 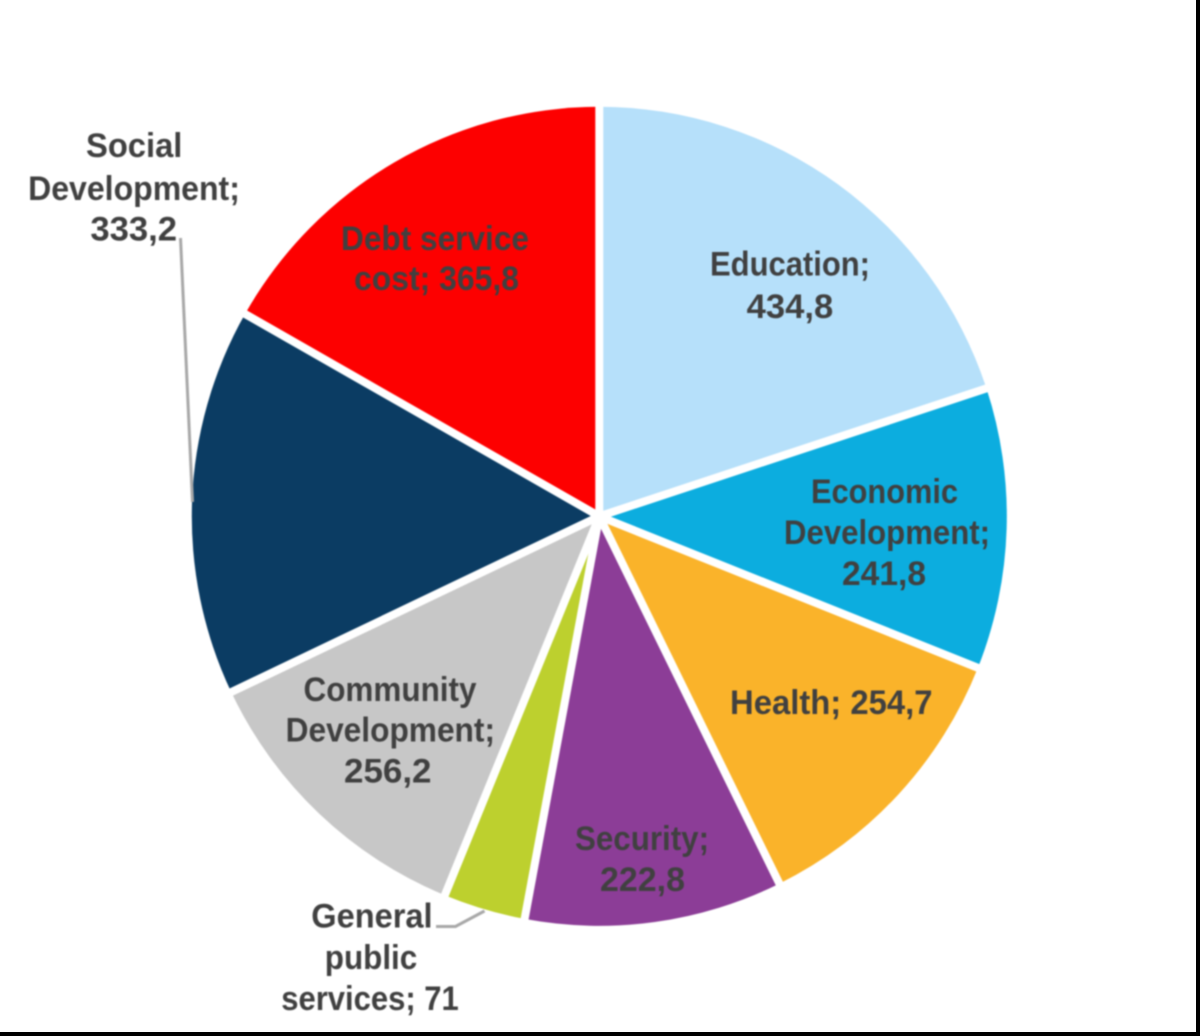 I want to click on svg-text: Community, so click(x=390, y=690).